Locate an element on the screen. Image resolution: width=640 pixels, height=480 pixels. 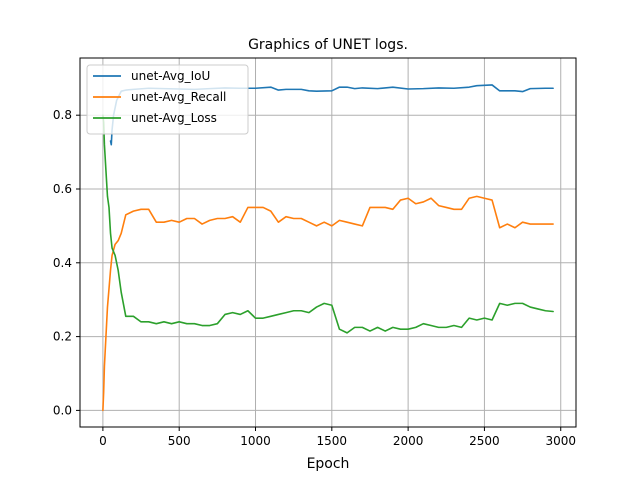
x-tick-label: 500 is located at coordinates (179, 441).